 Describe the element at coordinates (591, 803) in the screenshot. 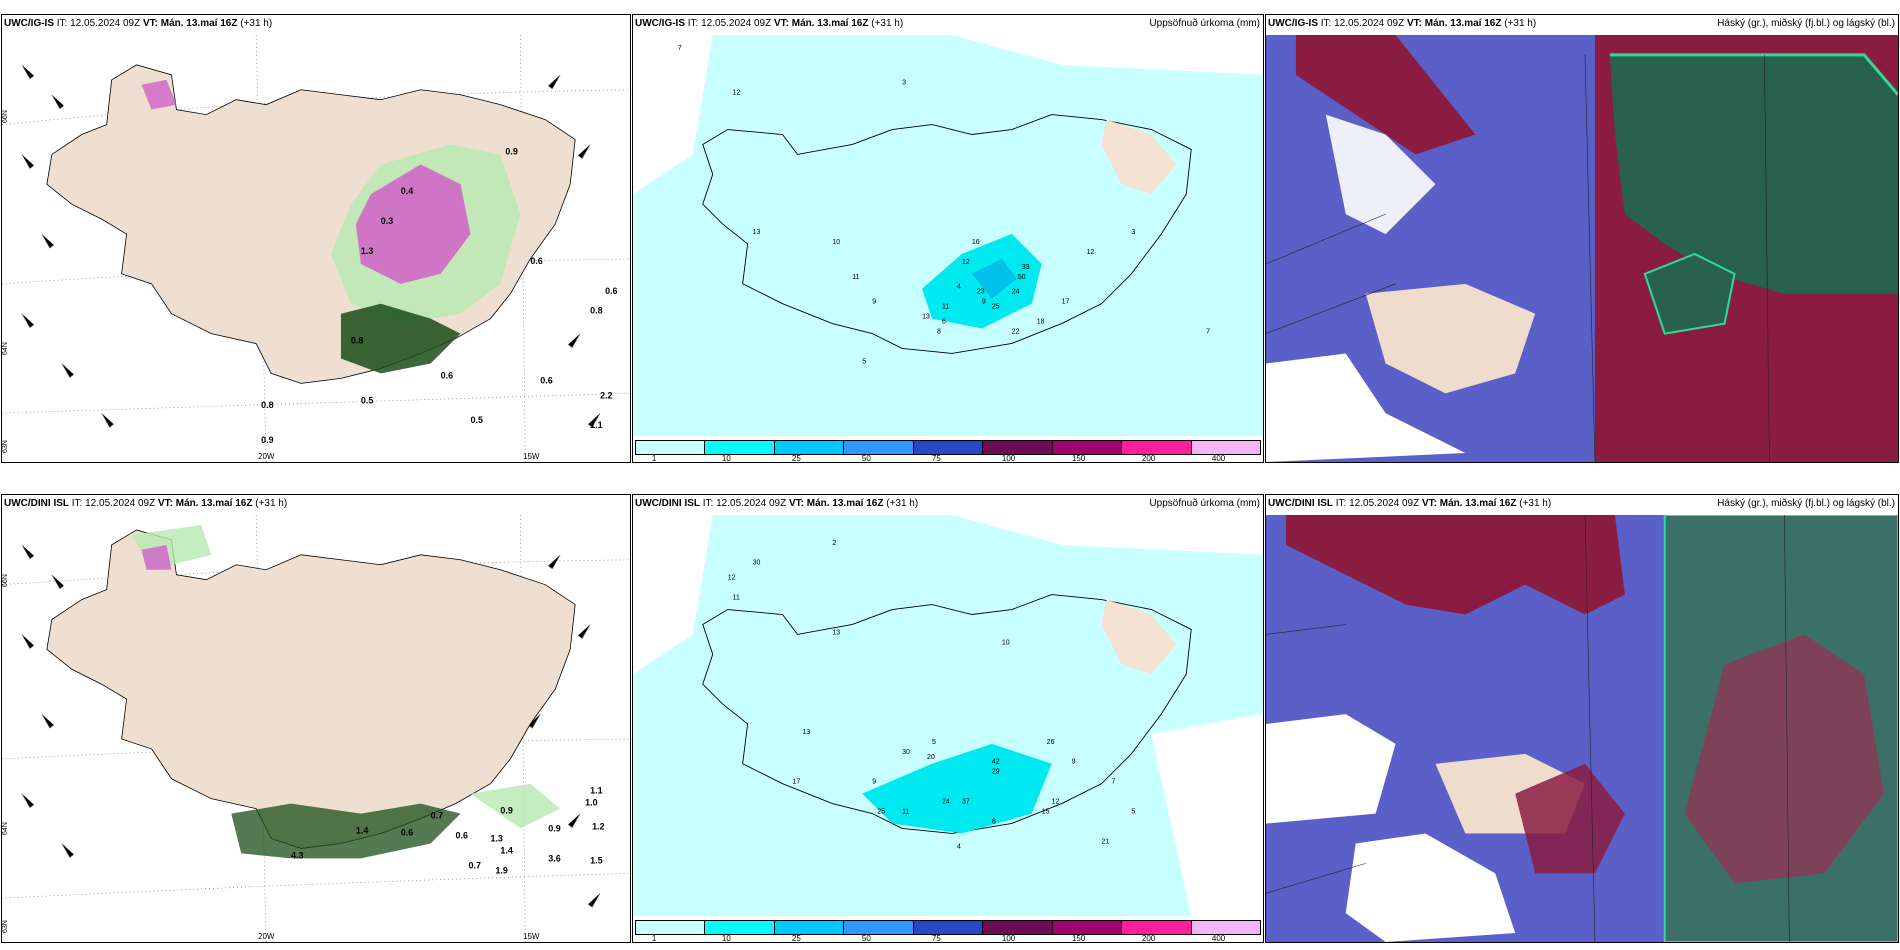

I see `svg-text: 1.0` at that location.